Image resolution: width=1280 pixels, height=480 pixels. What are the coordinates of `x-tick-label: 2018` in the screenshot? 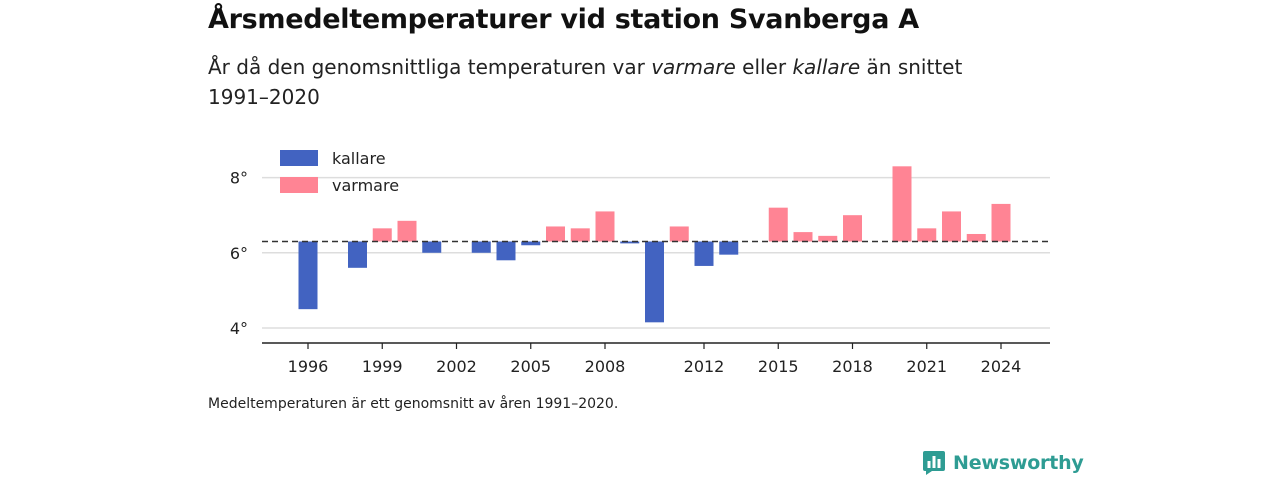 It's located at (852, 366).